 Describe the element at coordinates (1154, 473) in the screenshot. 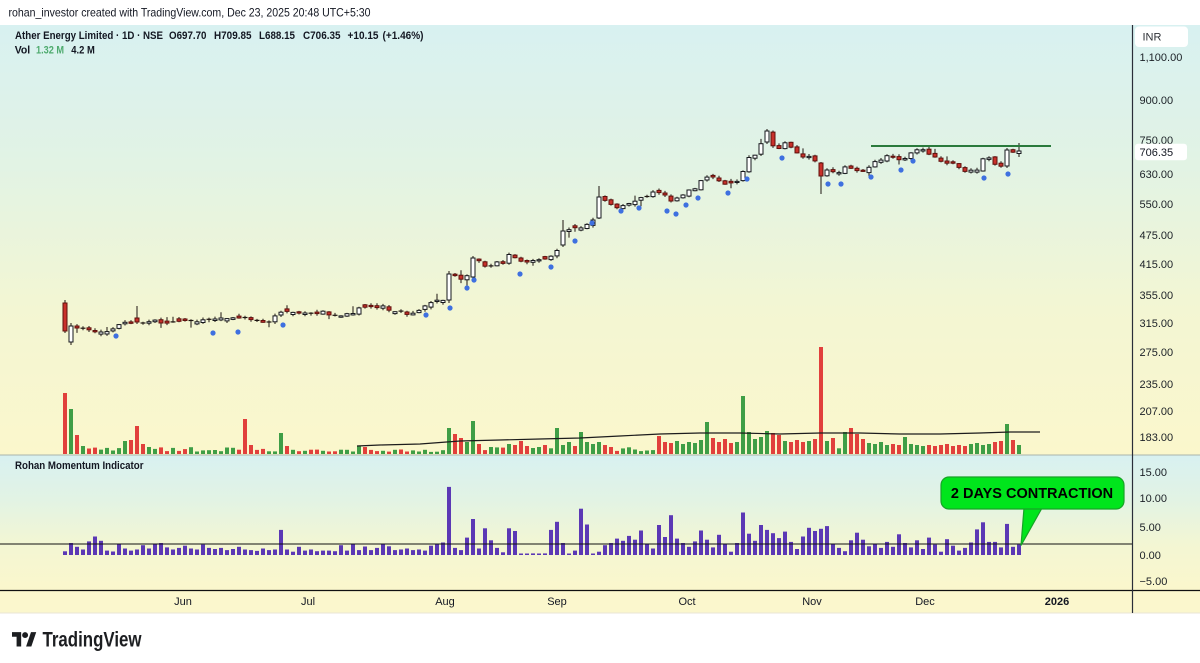

I see `svg-text: 15.00` at that location.